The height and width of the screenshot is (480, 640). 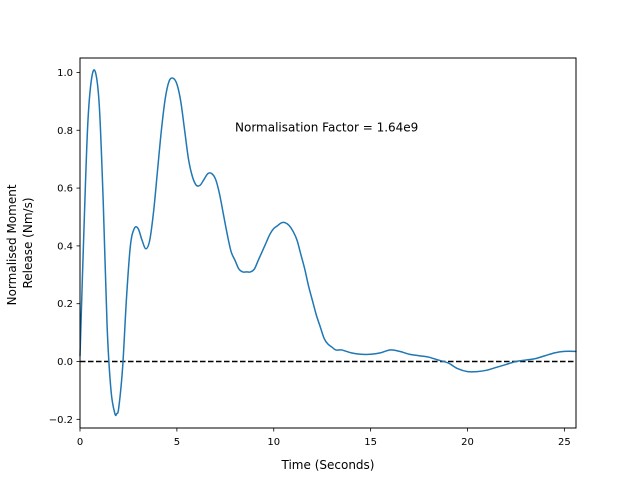 What do you see at coordinates (65, 304) in the screenshot?
I see `y-tick-label: 0.2` at bounding box center [65, 304].